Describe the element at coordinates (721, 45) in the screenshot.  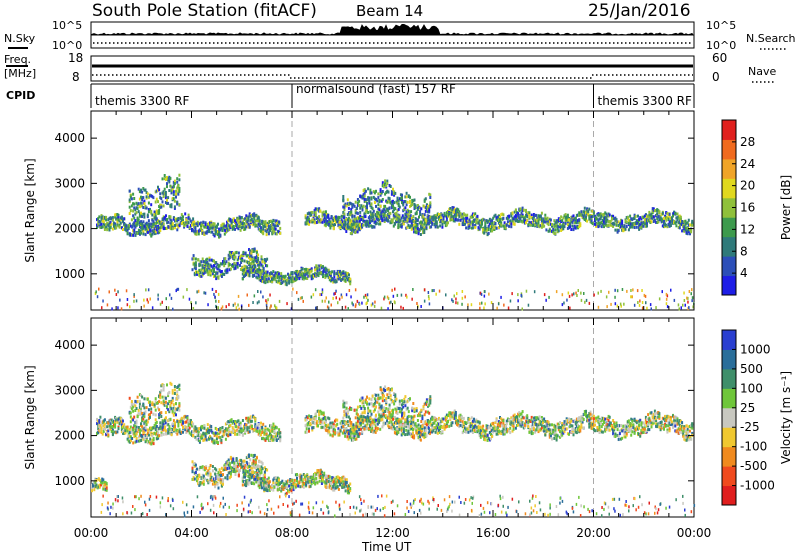
I see `noise-right-tick-bottom: 10^0` at that location.